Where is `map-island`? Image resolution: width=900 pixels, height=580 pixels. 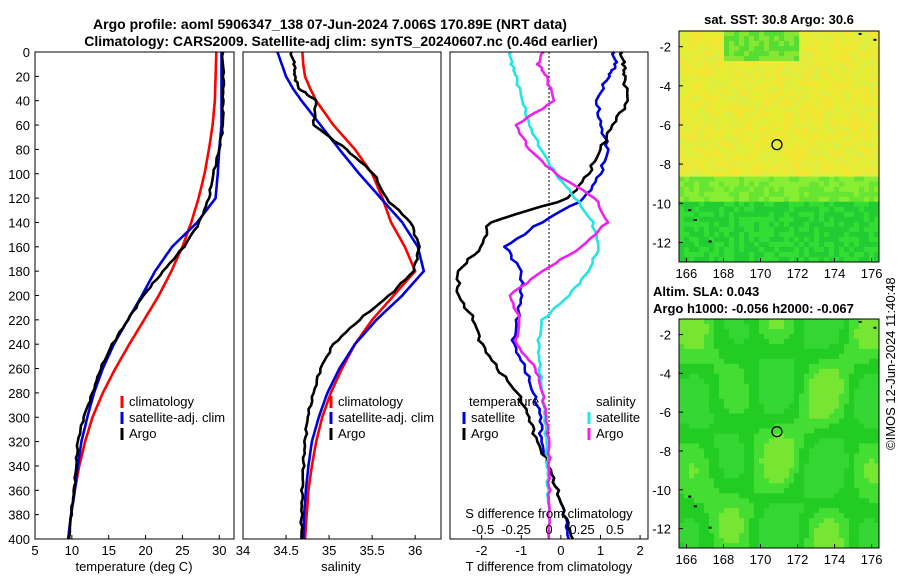 map-island is located at coordinates (875, 39).